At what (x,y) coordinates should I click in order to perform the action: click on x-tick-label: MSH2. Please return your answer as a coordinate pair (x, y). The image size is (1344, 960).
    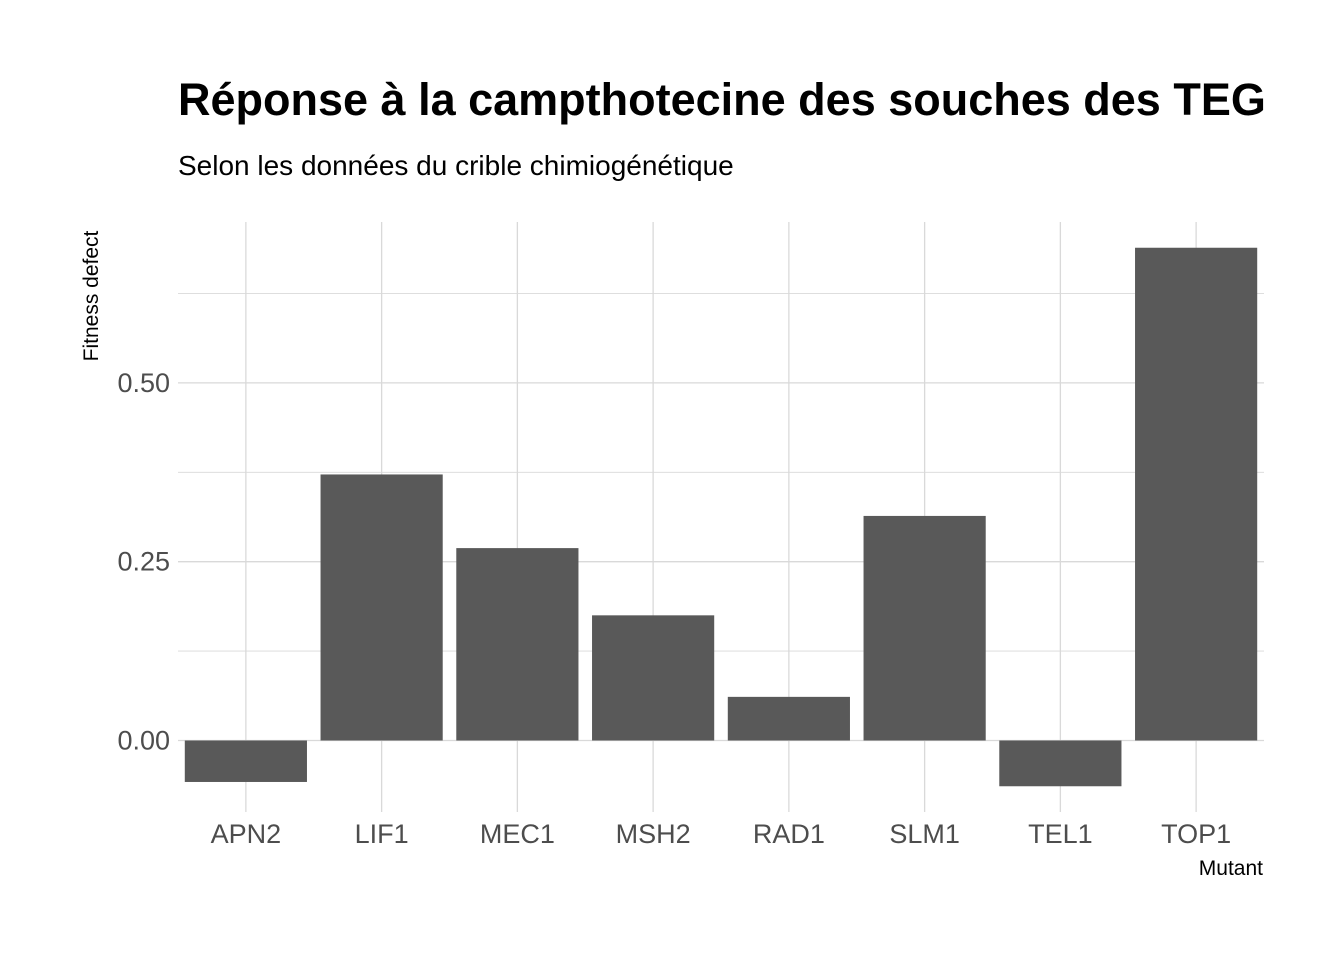
    Looking at the image, I should click on (653, 834).